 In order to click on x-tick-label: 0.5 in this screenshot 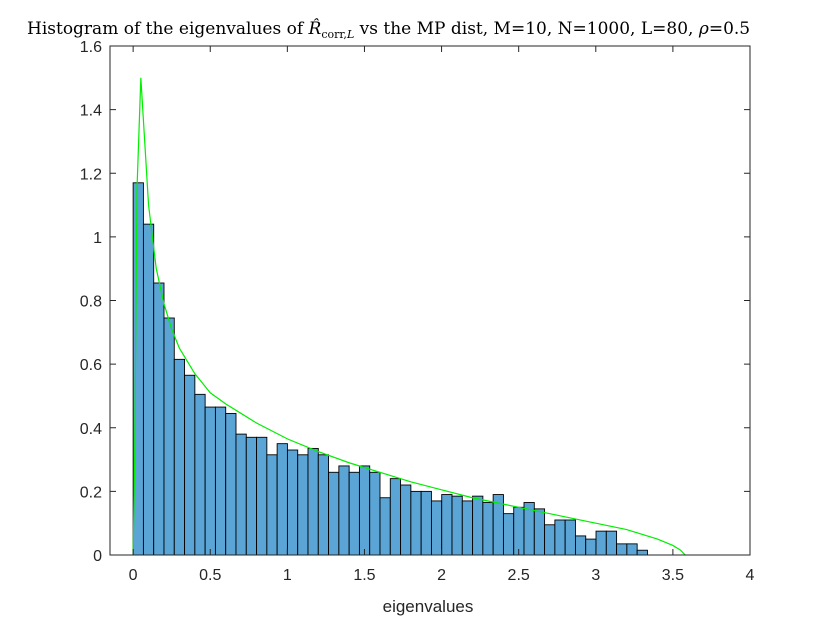, I will do `click(210, 575)`.